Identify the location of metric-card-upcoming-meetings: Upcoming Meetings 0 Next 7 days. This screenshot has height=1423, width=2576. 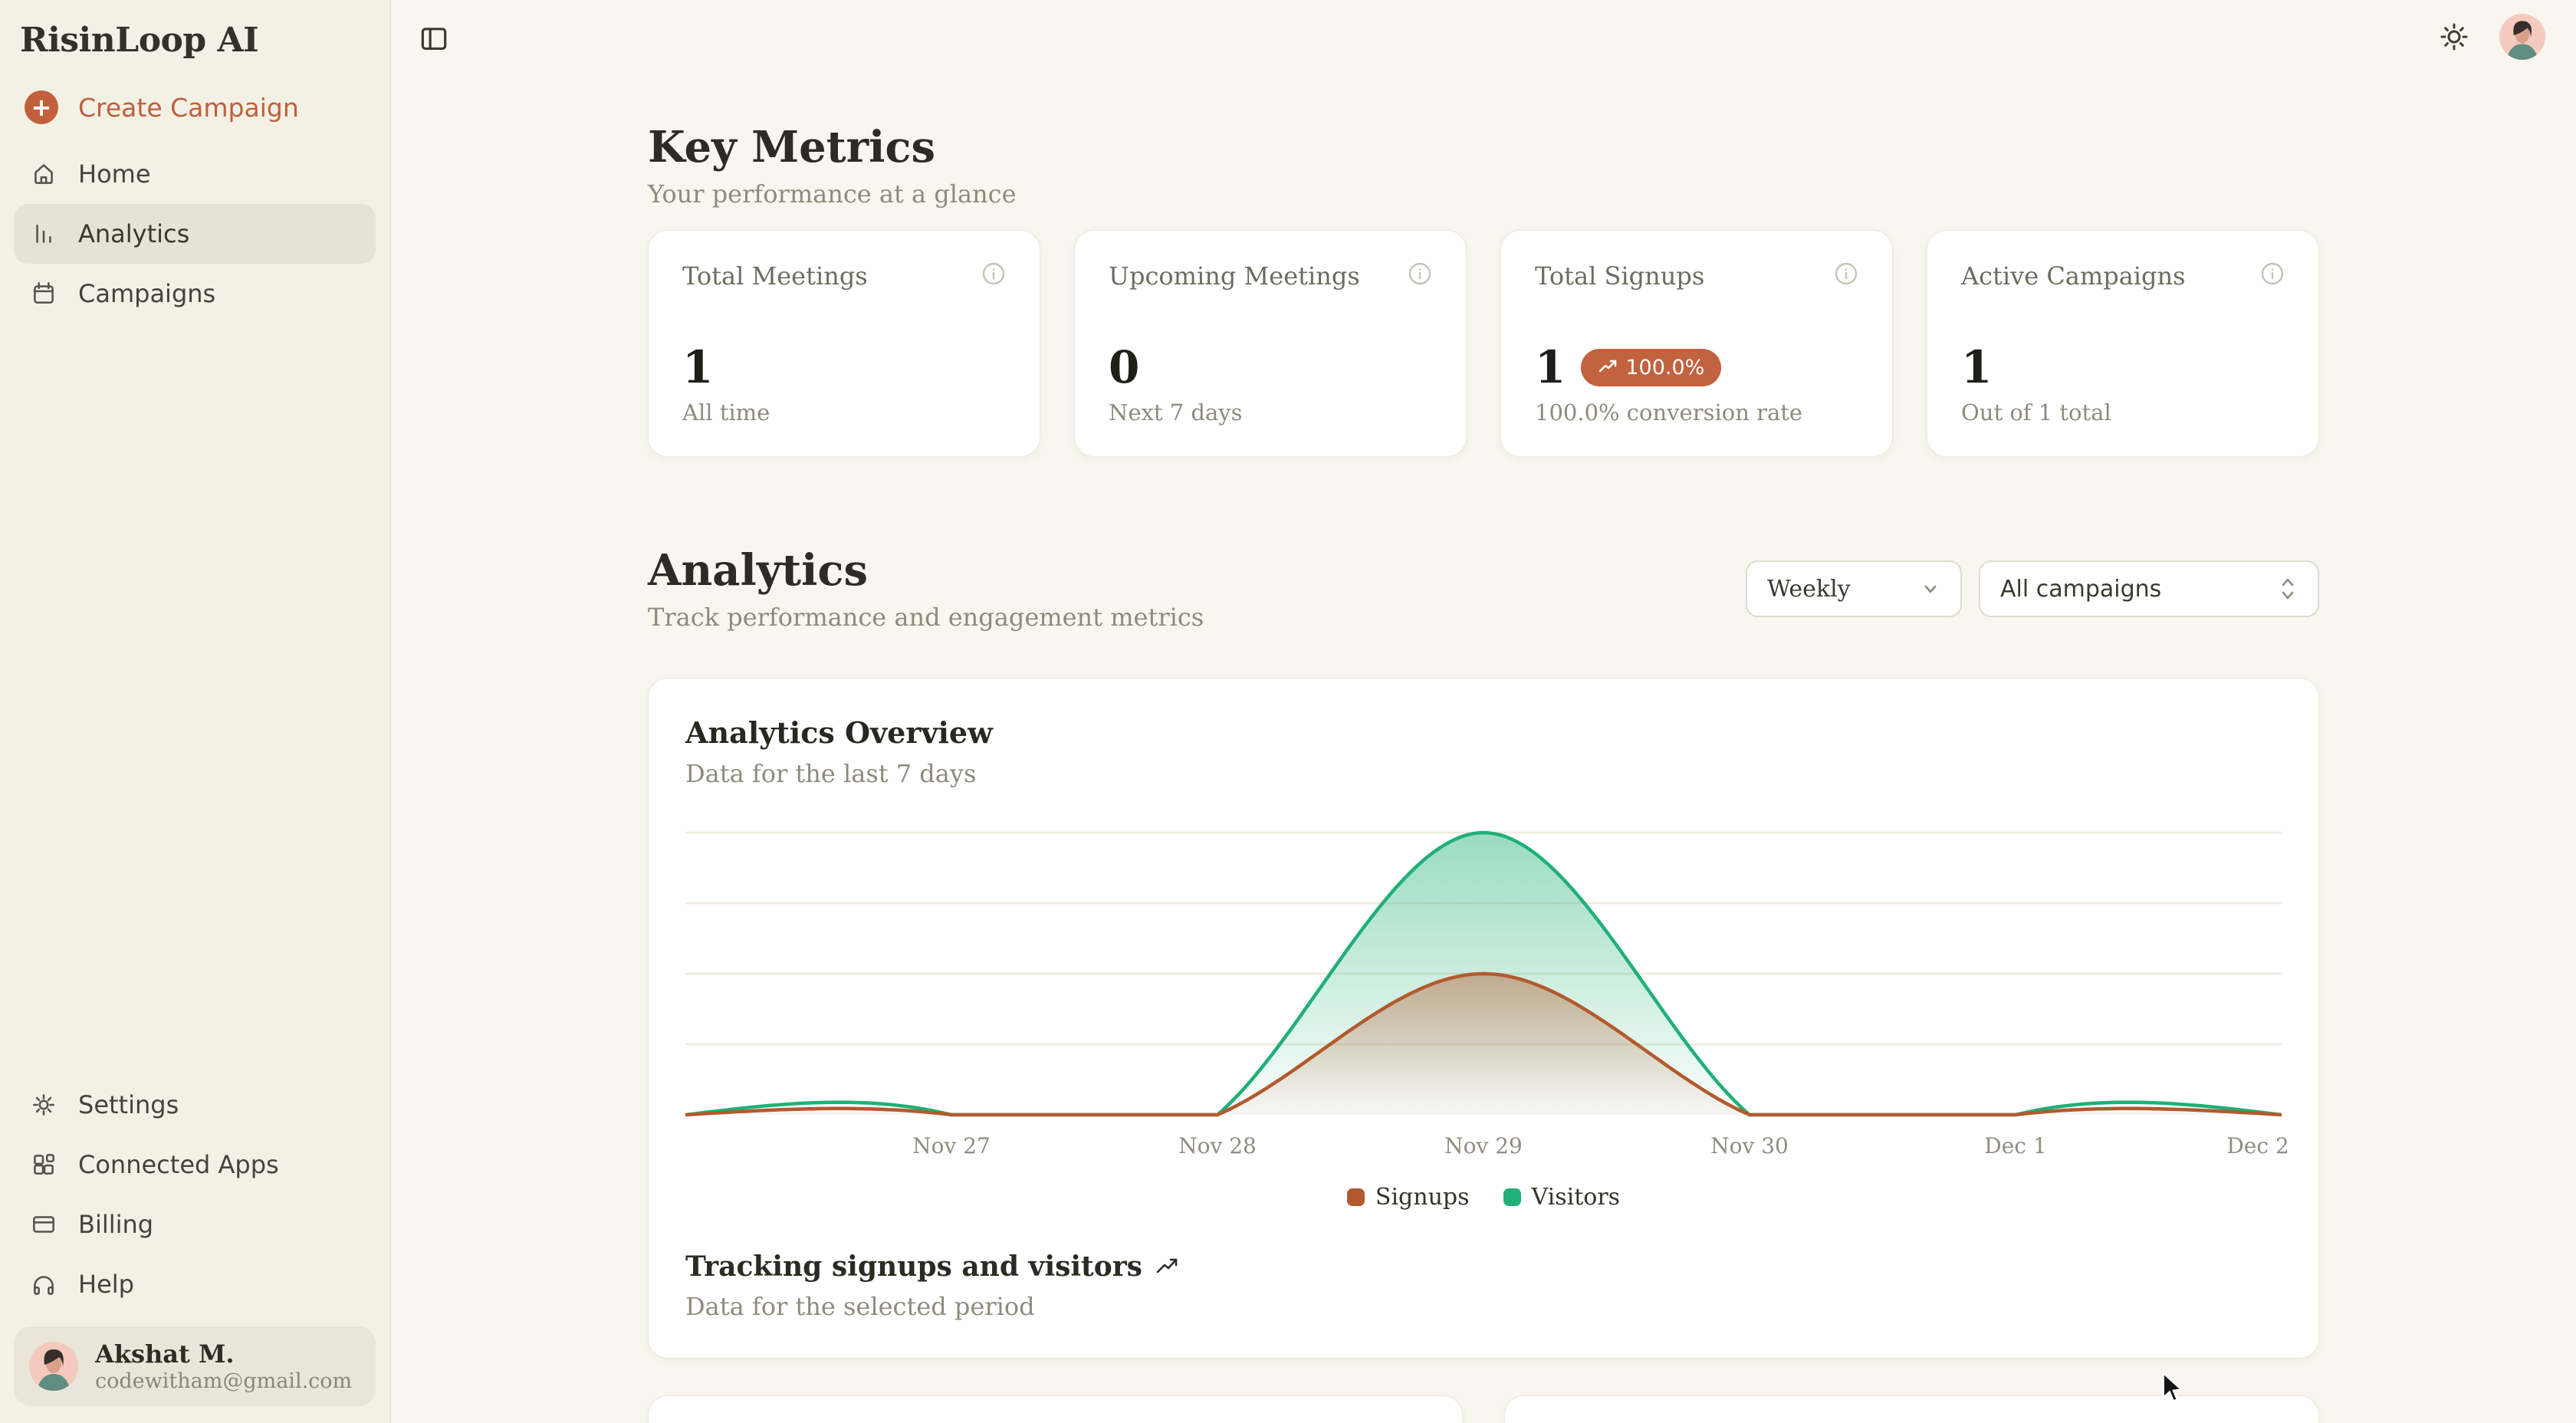
(1270, 343).